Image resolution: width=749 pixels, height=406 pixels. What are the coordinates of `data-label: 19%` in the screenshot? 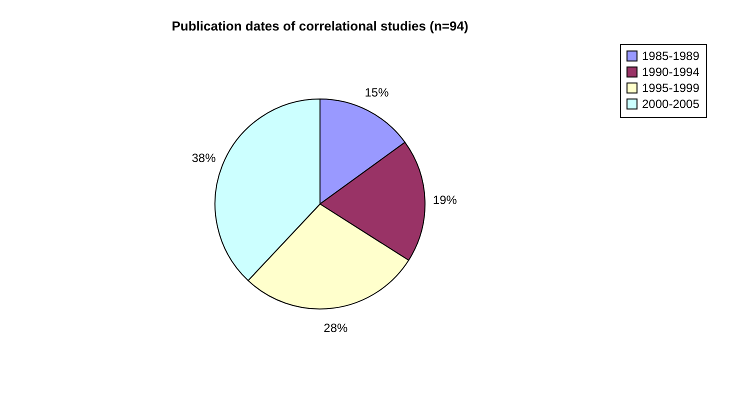 It's located at (445, 200).